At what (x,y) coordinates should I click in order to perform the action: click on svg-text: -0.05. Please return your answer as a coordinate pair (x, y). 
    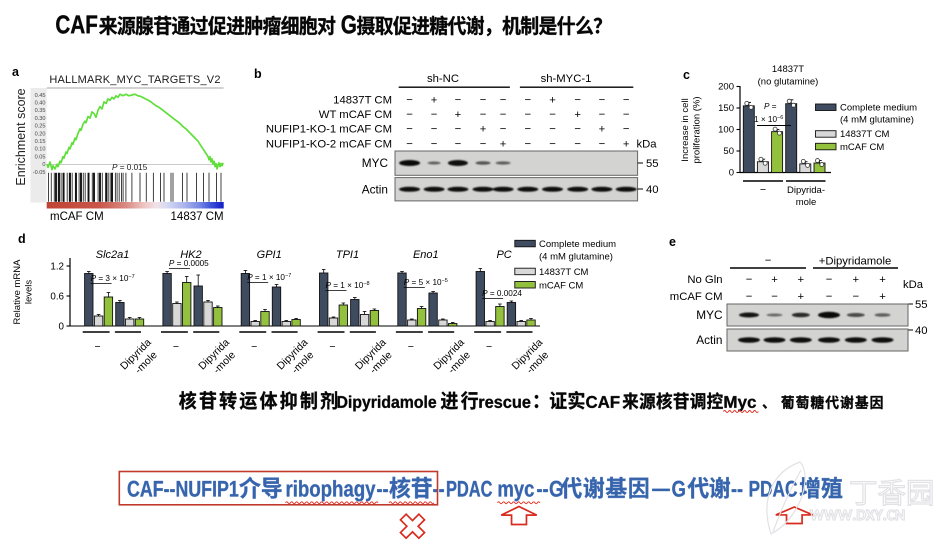
    Looking at the image, I should click on (39, 173).